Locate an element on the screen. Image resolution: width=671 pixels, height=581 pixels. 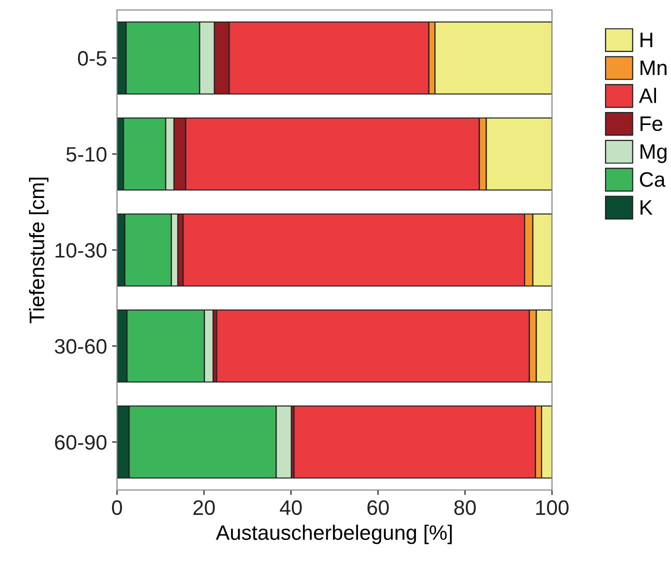
legend-label: Al is located at coordinates (647, 95).